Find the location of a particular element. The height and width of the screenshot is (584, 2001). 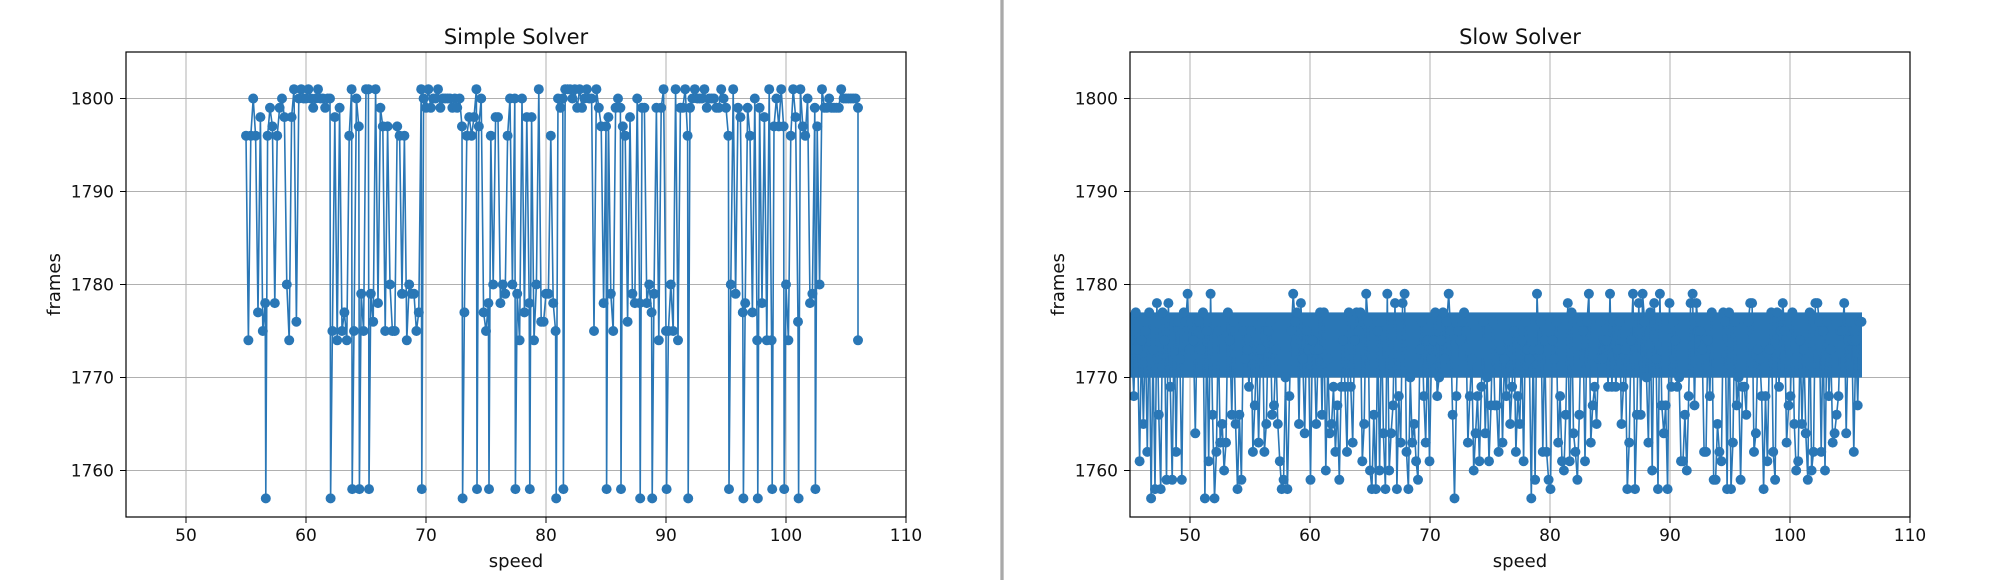

x-tick-label: 60 is located at coordinates (306, 536).